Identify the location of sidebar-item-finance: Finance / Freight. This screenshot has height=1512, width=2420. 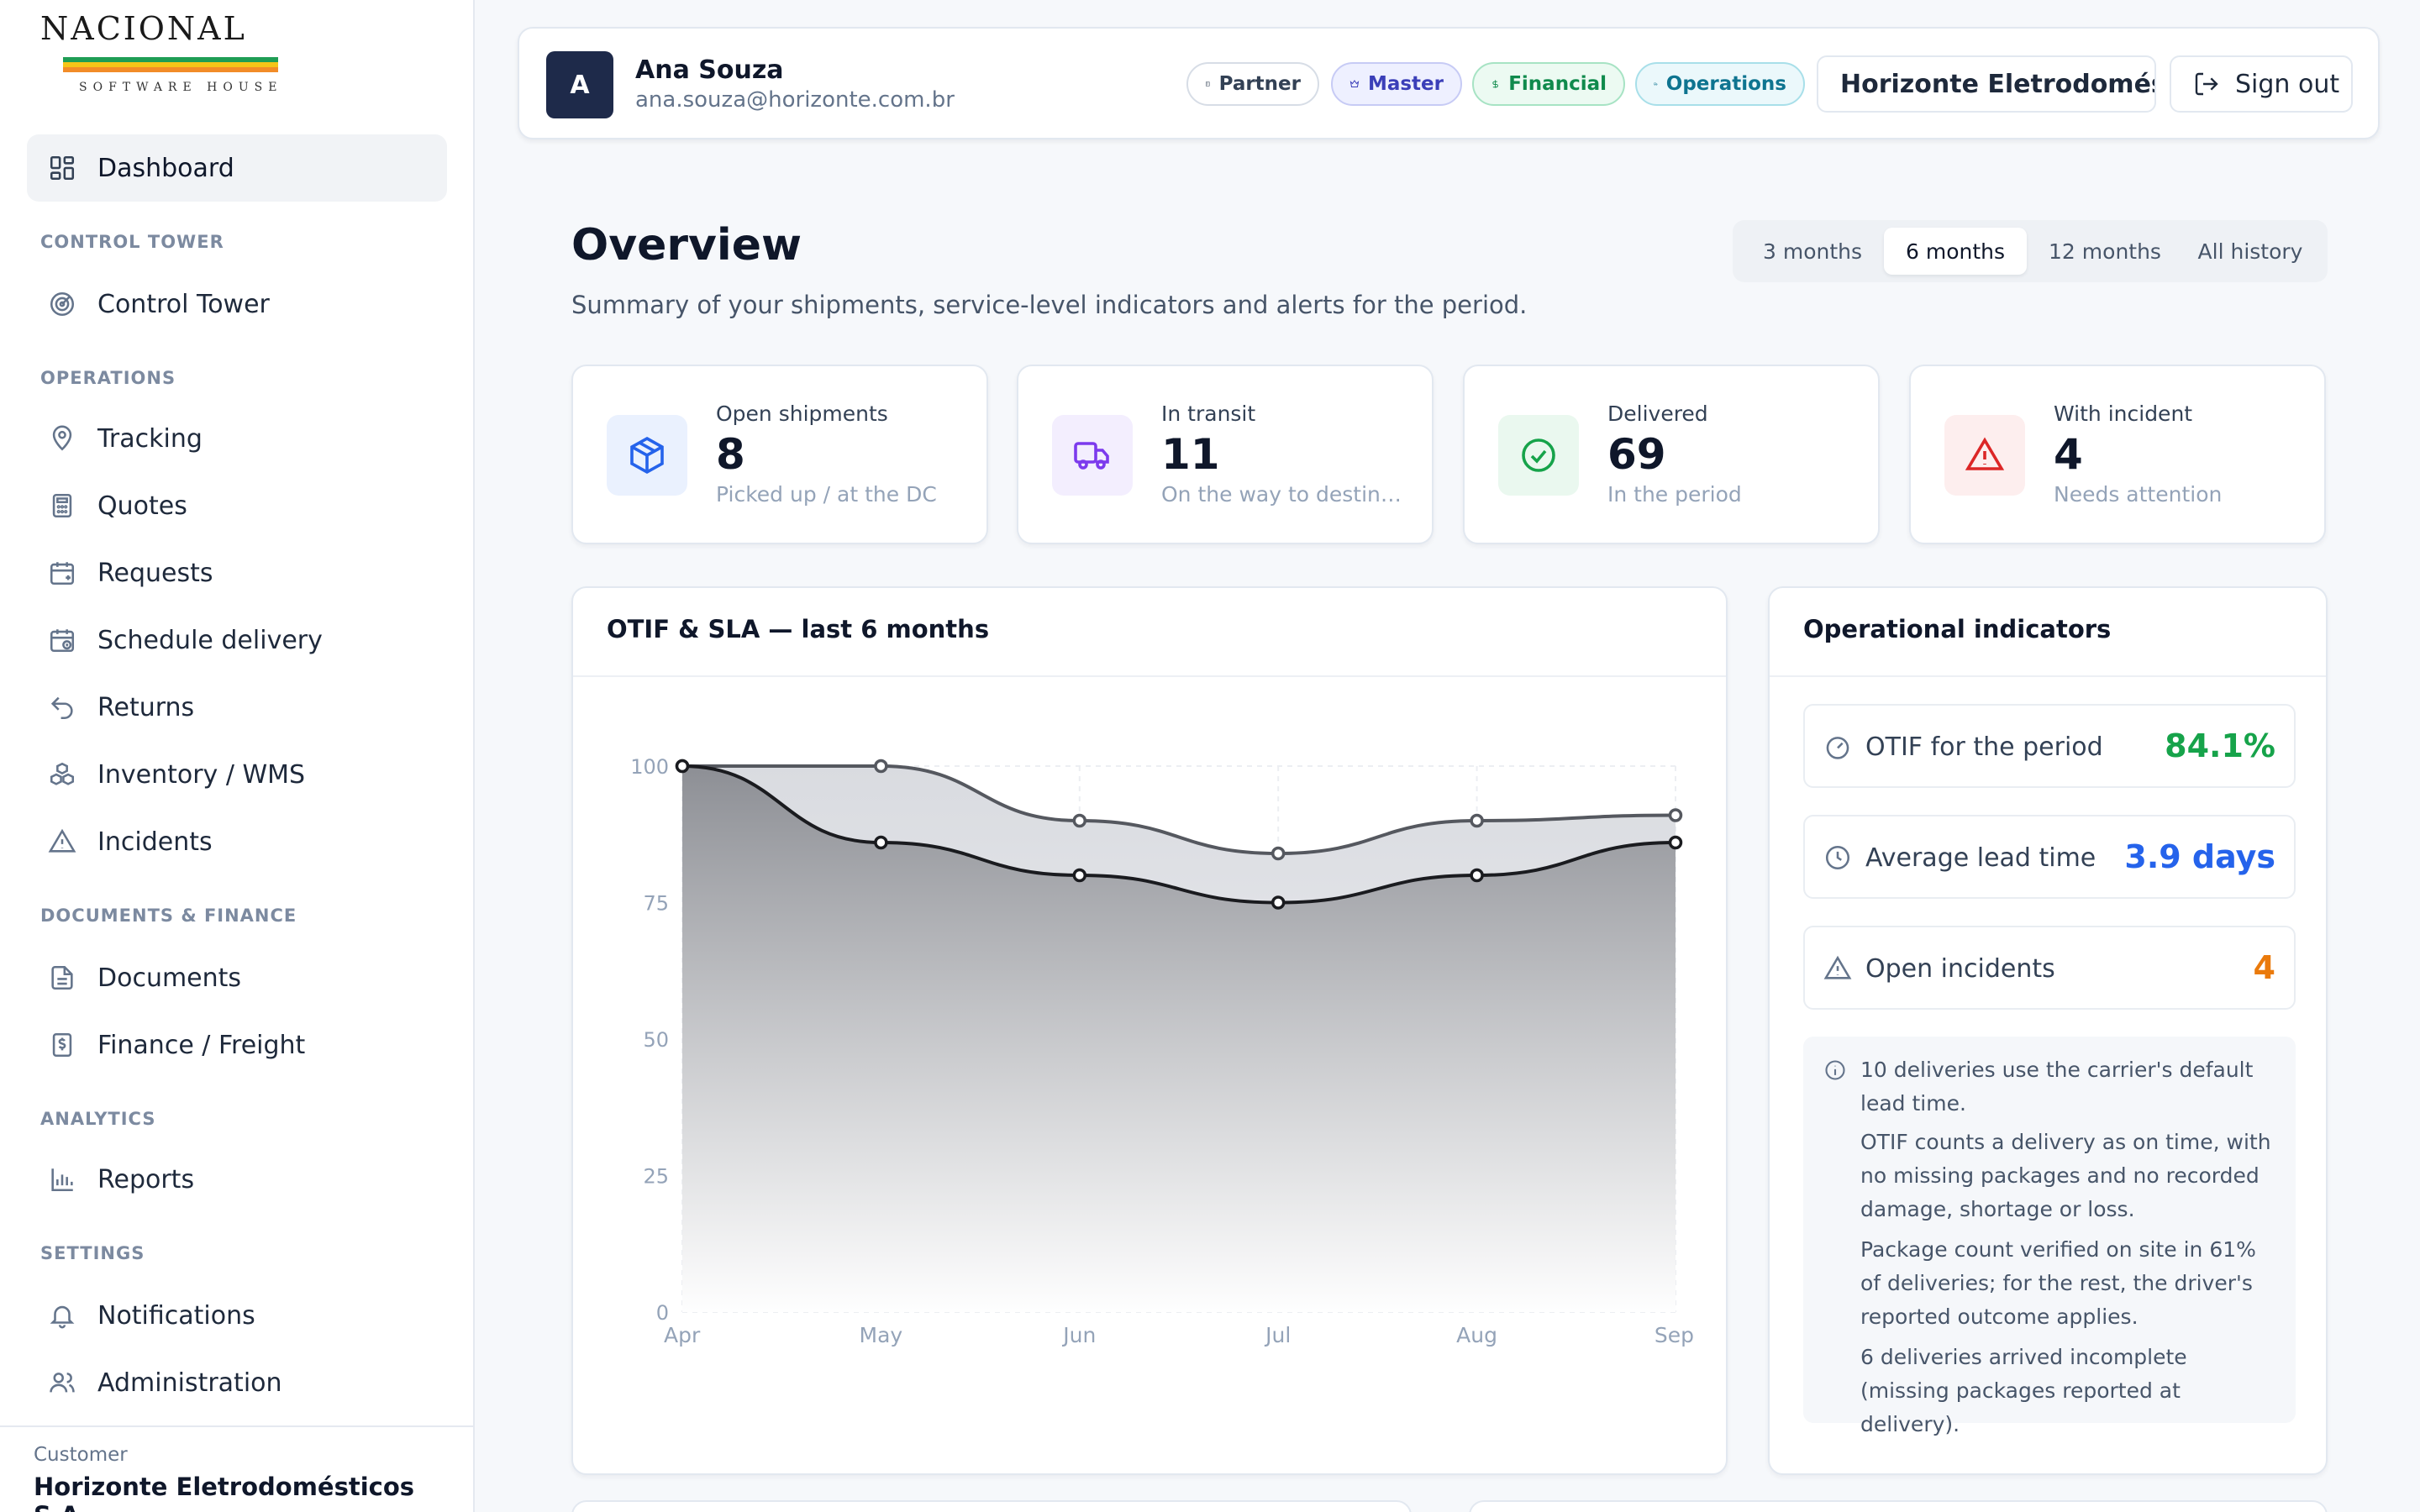
(237, 1045).